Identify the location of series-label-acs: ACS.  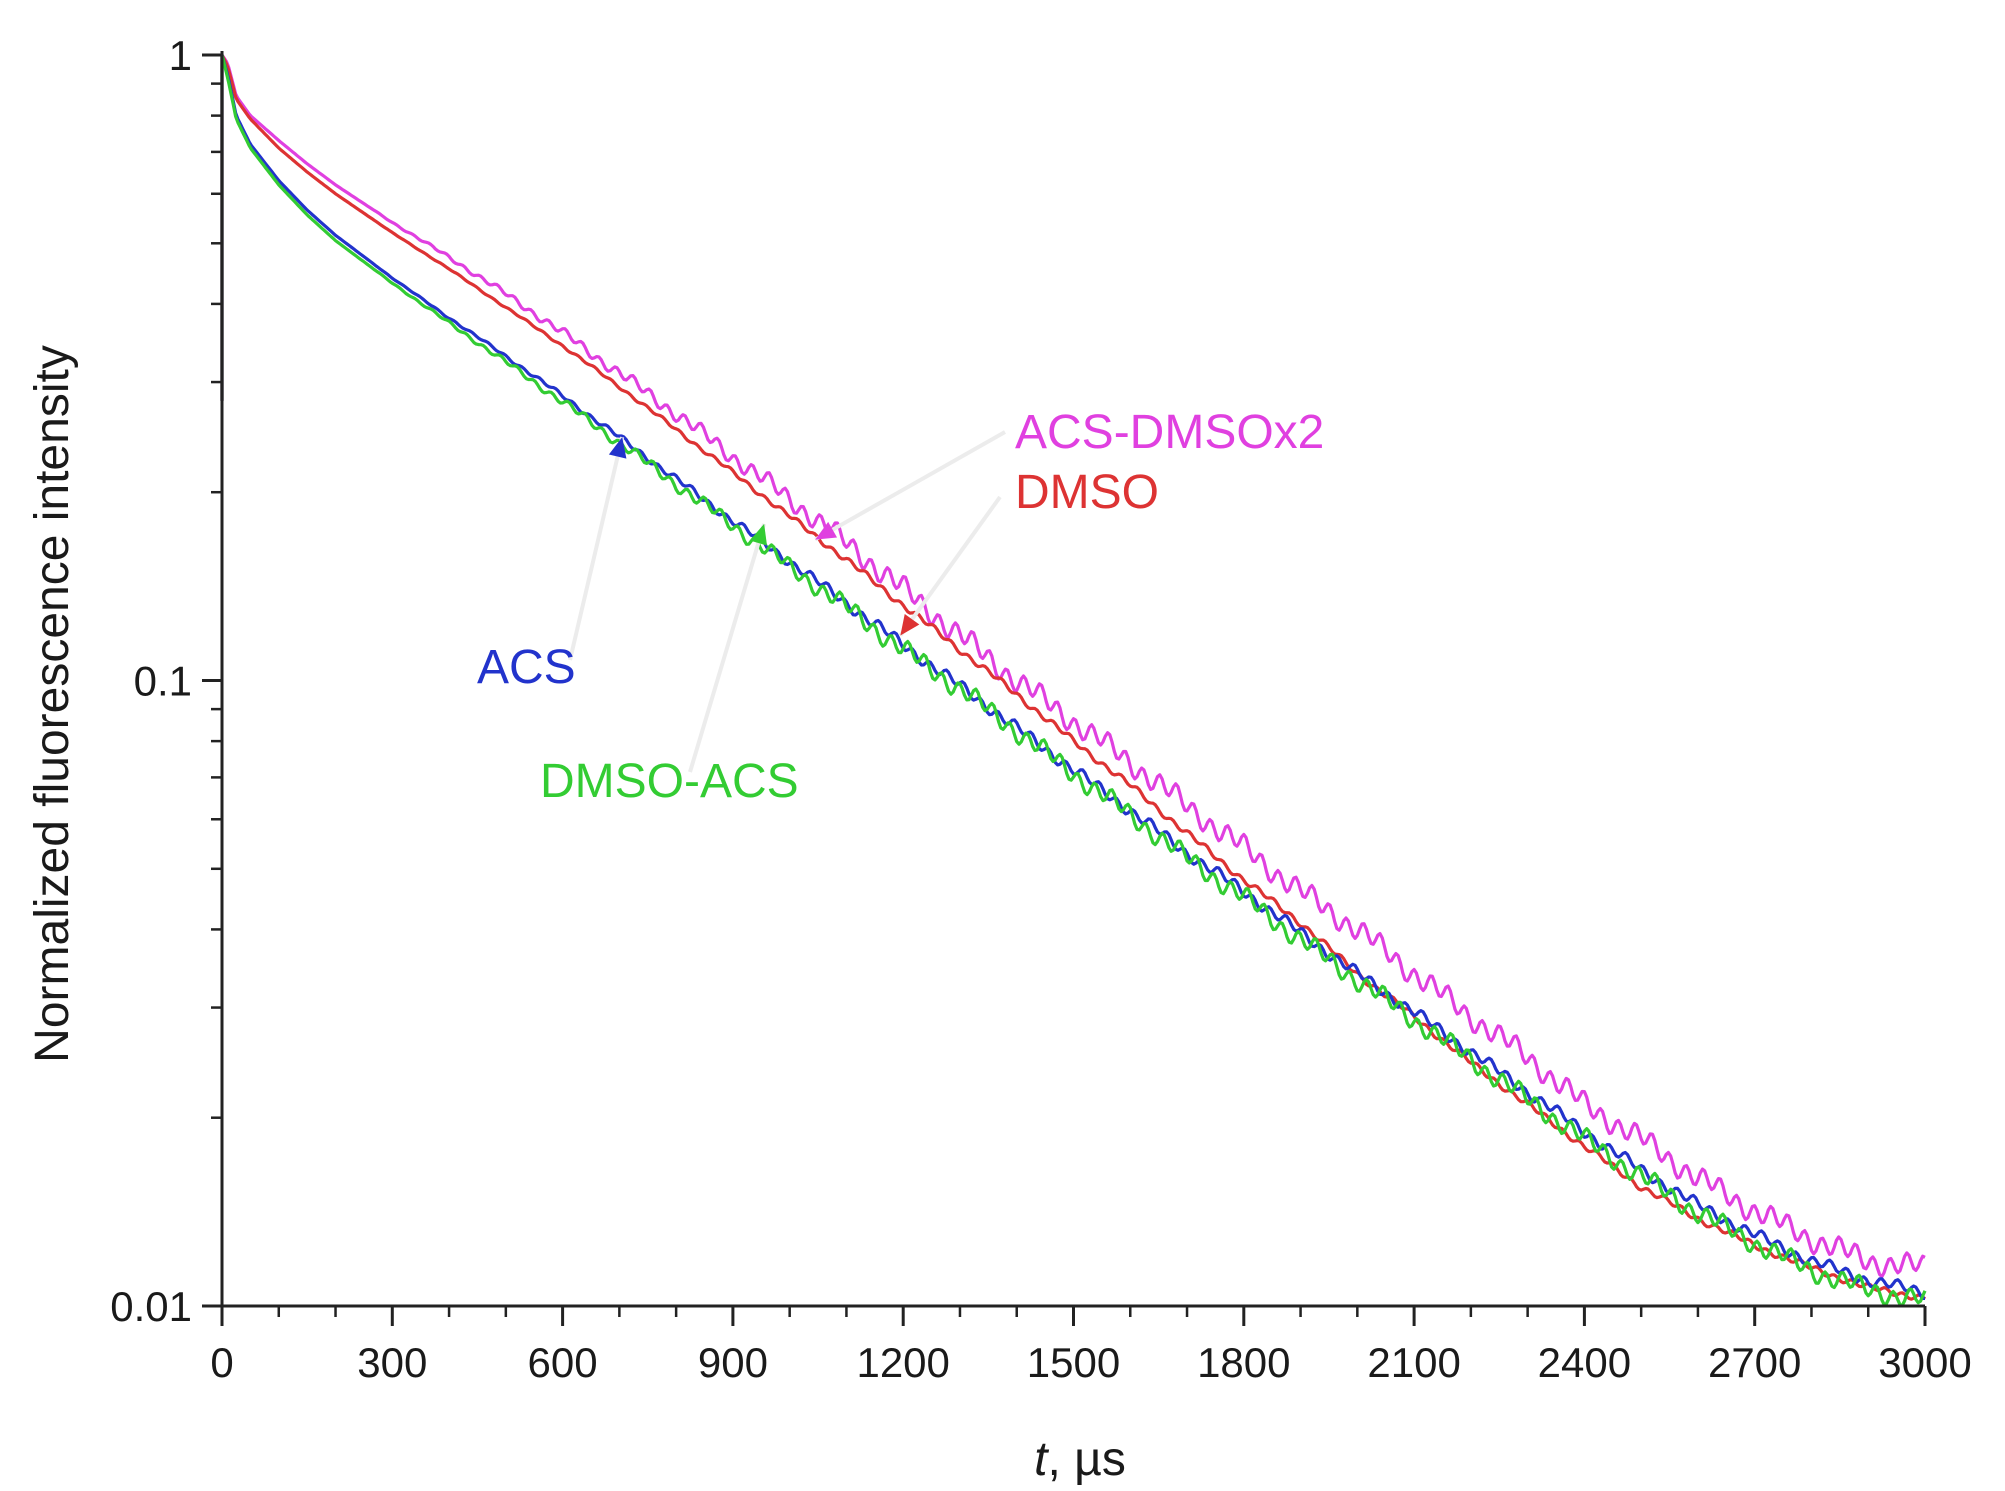
(526, 667).